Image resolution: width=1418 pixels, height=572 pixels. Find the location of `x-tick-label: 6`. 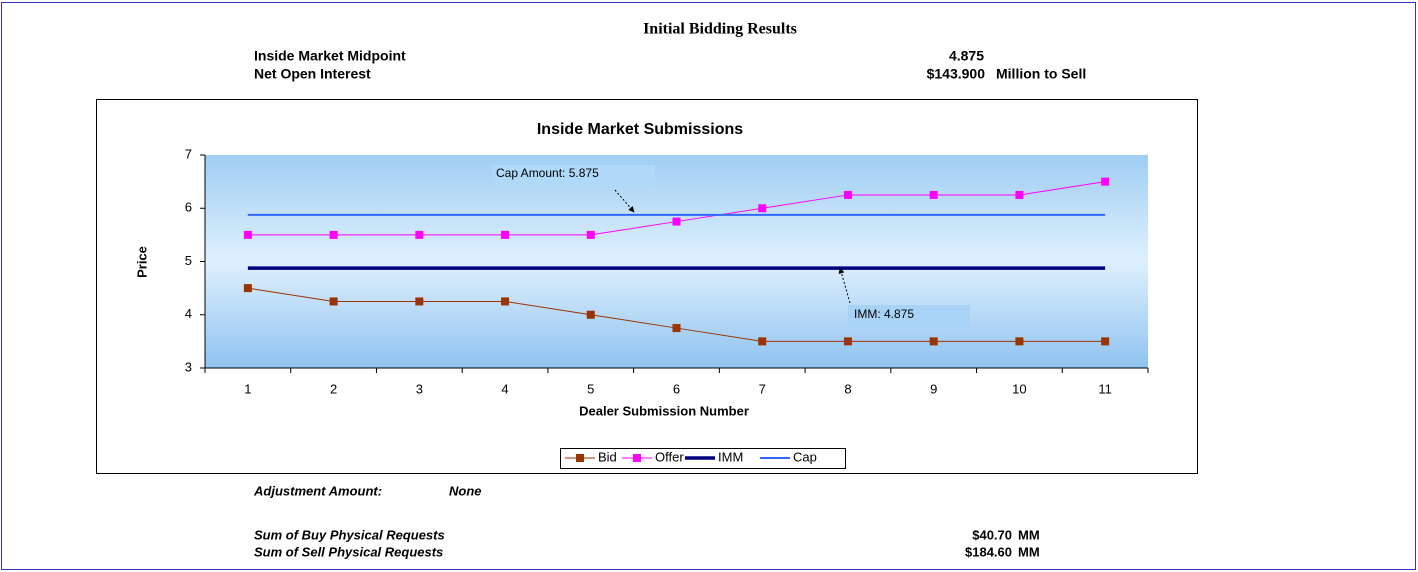

x-tick-label: 6 is located at coordinates (676, 388).